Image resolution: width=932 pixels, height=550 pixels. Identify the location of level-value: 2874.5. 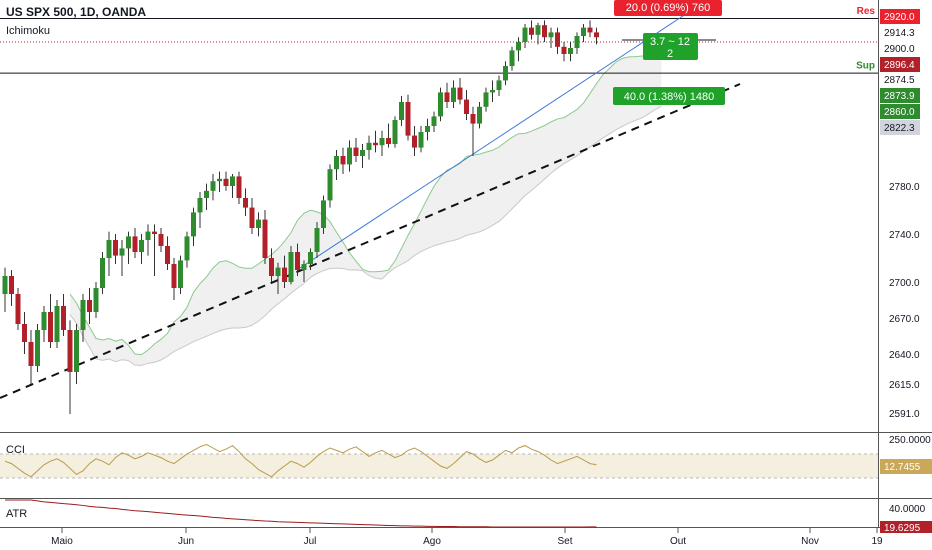
(899, 80).